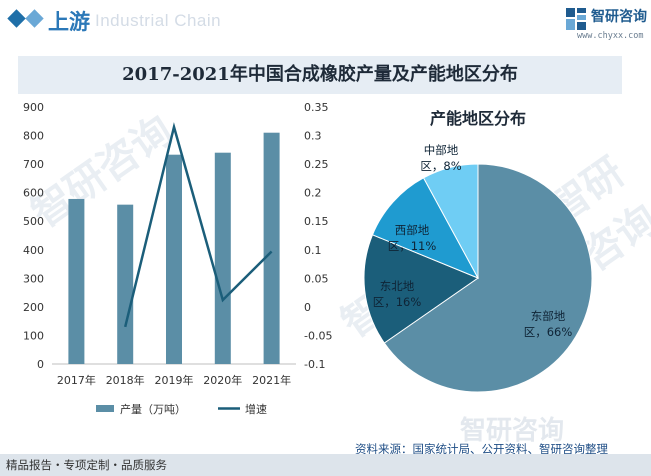  What do you see at coordinates (153, 409) in the screenshot?
I see `legend-label: 产量（万吨）` at bounding box center [153, 409].